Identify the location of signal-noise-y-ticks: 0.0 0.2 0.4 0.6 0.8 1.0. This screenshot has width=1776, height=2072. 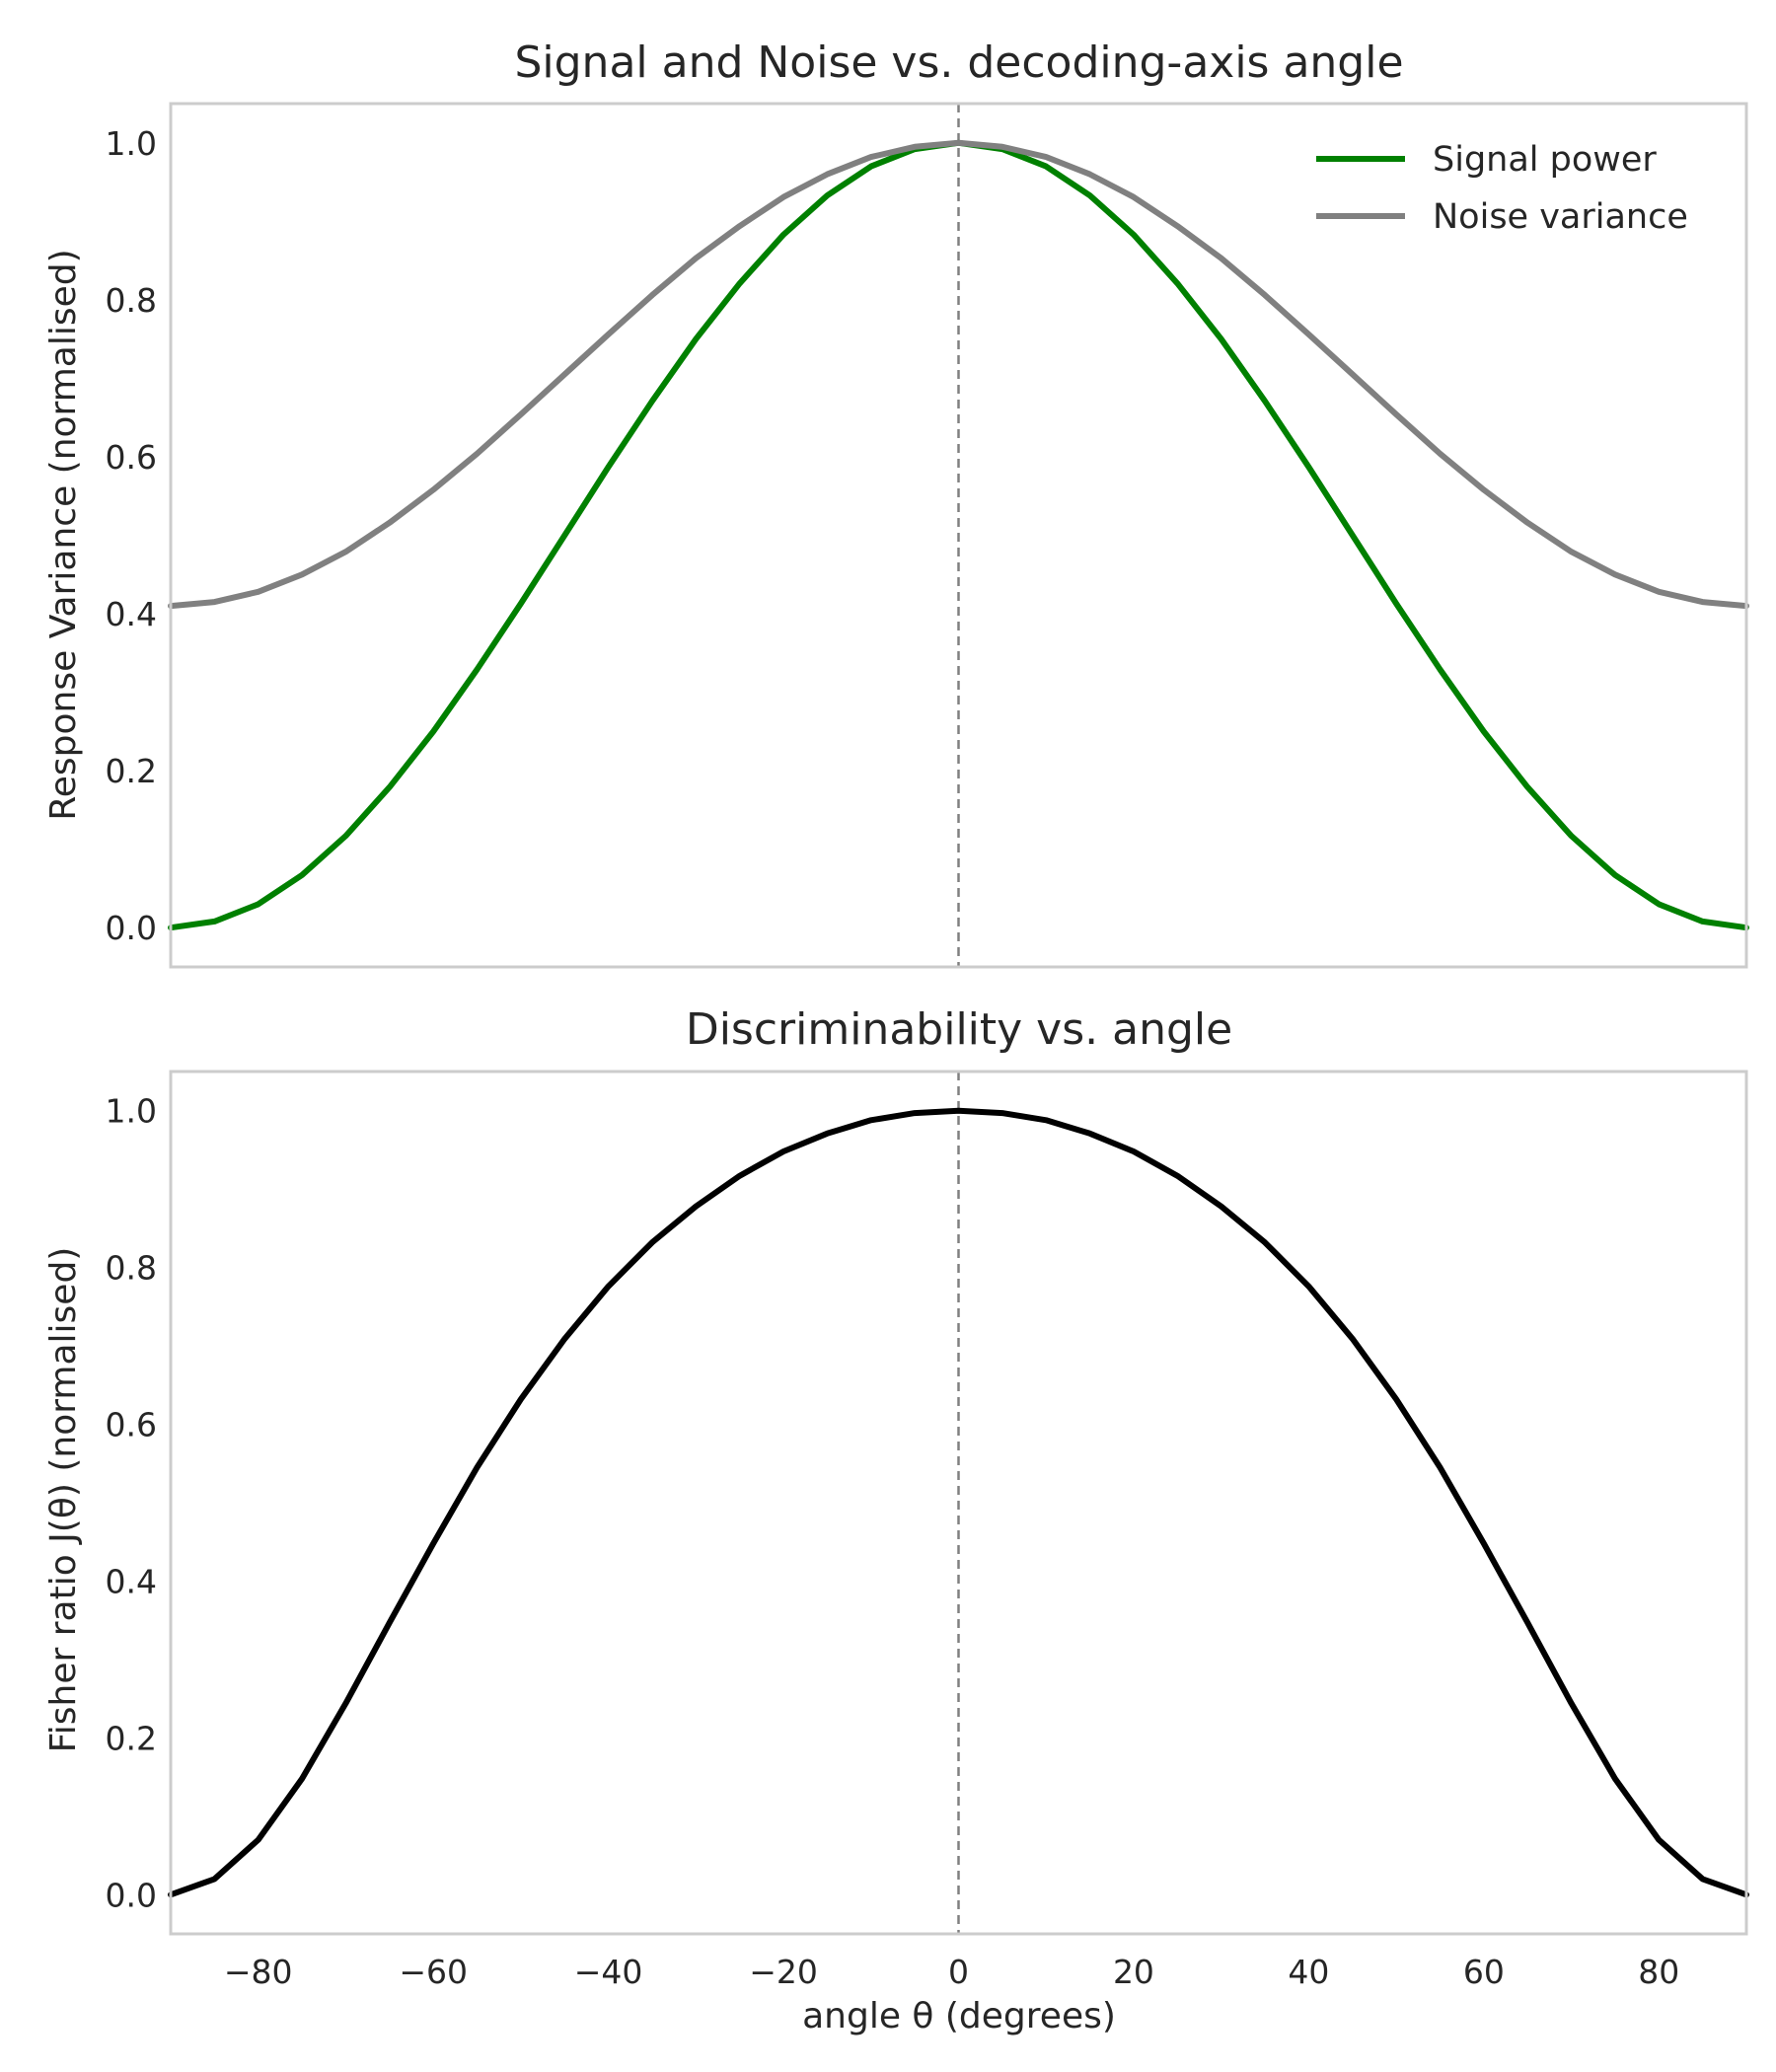
(131, 536).